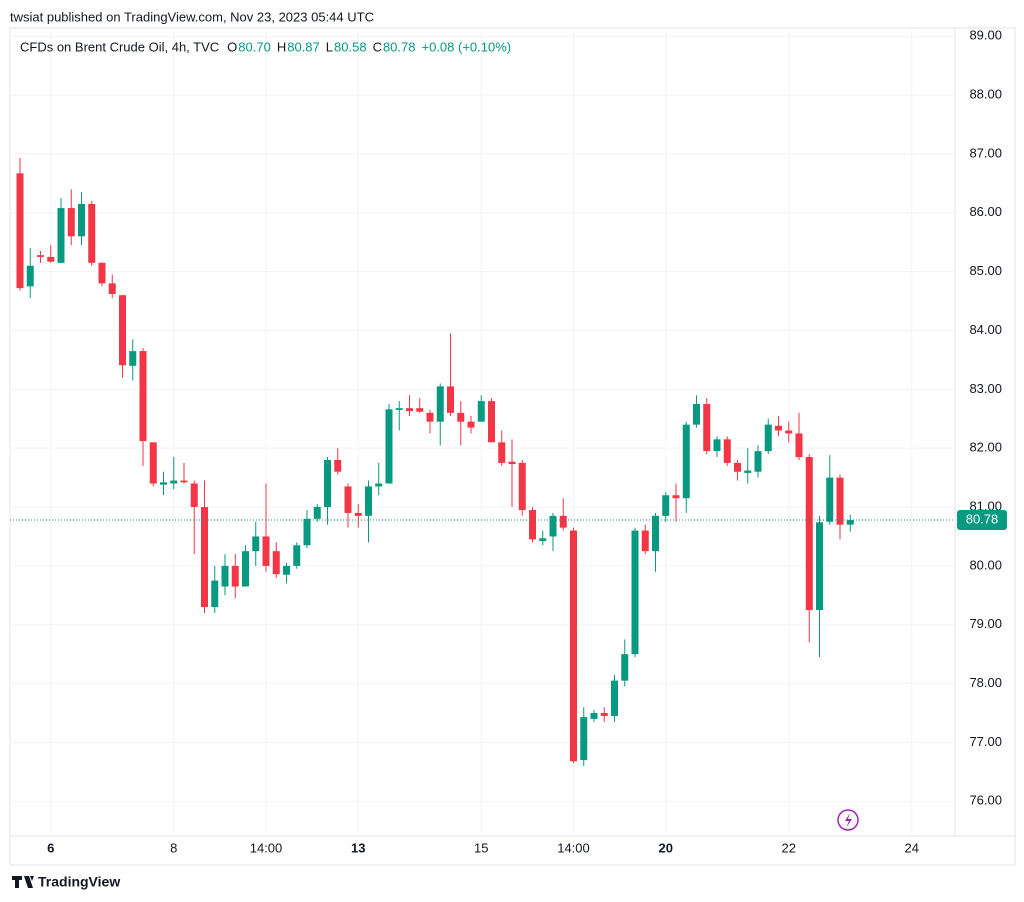  Describe the element at coordinates (50, 847) in the screenshot. I see `x-tick-label: 6` at that location.